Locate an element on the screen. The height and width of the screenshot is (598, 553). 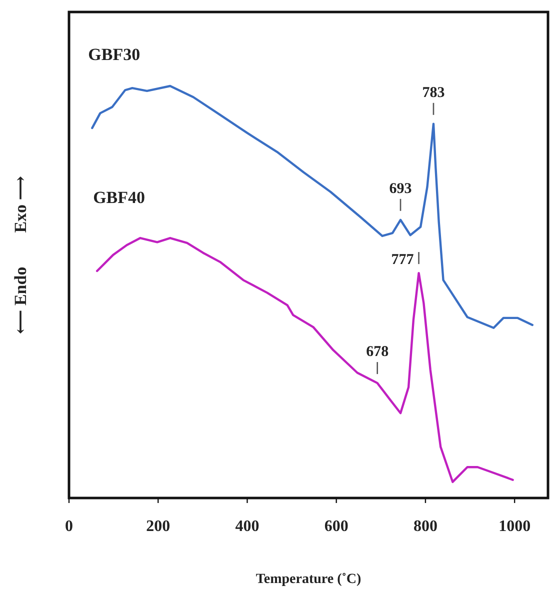
annotation: 678 is located at coordinates (377, 352).